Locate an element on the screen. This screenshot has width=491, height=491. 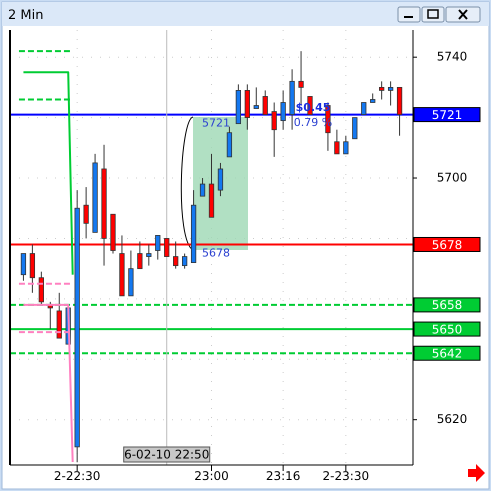
y-tick-label: 5740 is located at coordinates (452, 56).